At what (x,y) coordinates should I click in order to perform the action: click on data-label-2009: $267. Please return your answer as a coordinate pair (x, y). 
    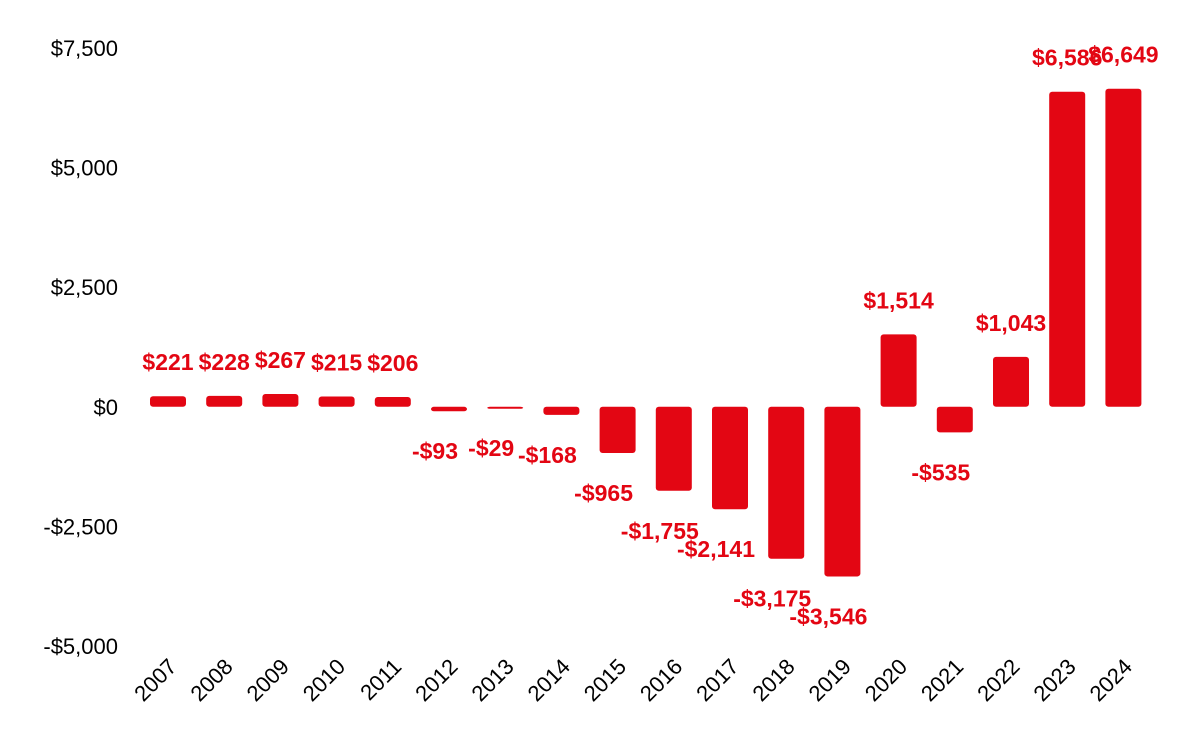
    Looking at the image, I should click on (280, 360).